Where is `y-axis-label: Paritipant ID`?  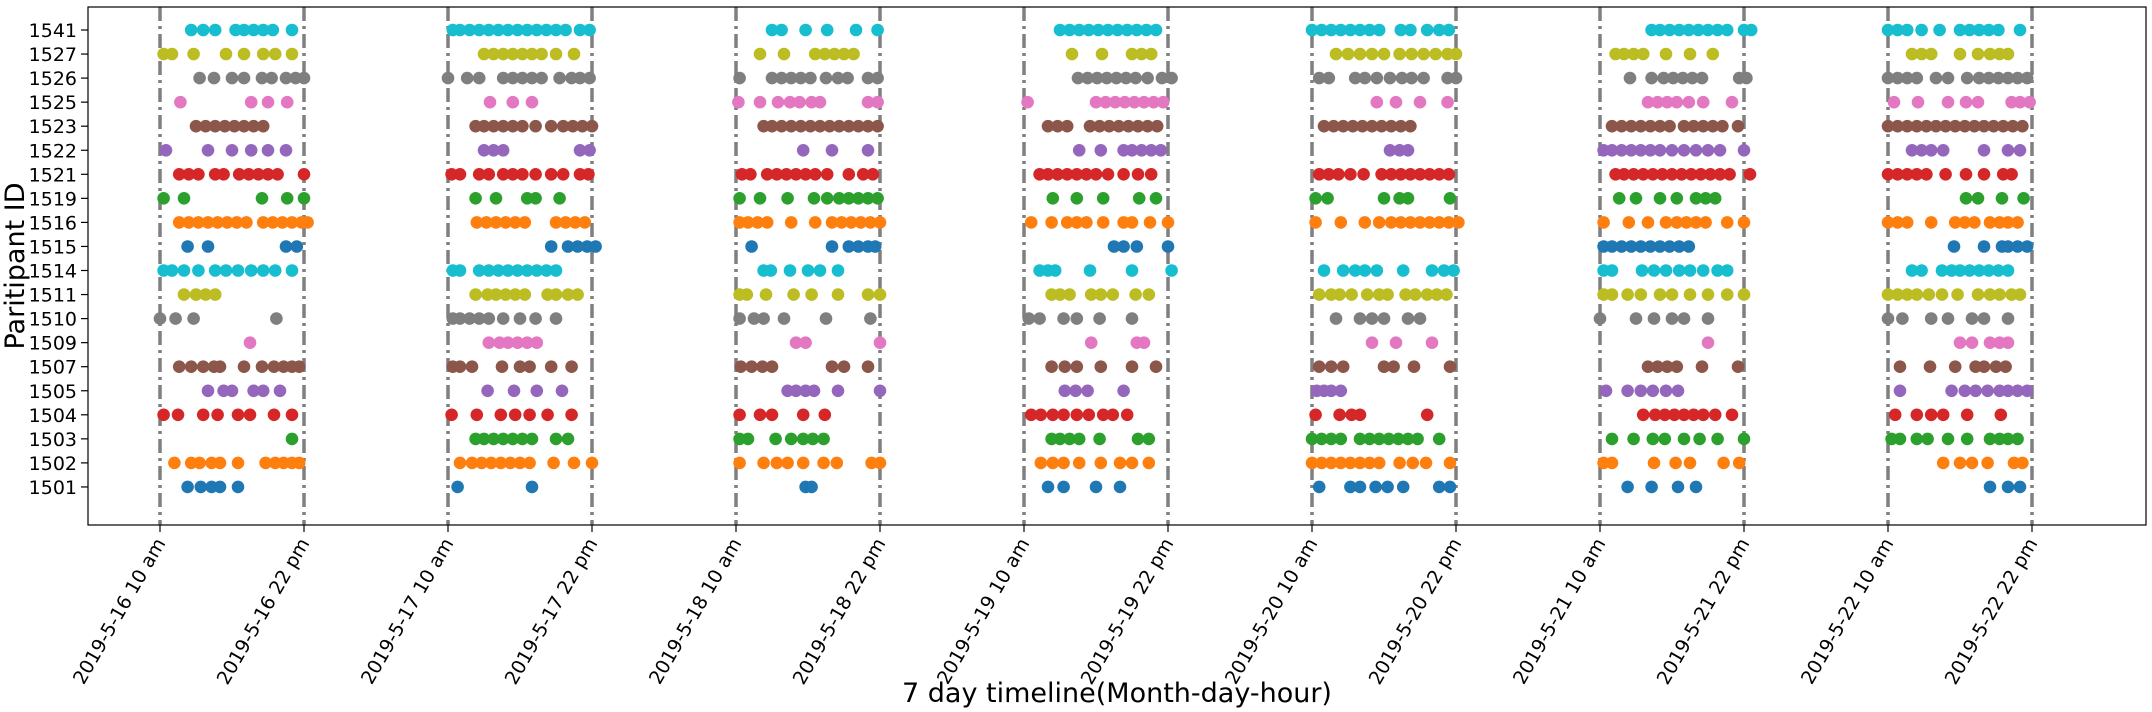 y-axis-label: Paritipant ID is located at coordinates (15, 265).